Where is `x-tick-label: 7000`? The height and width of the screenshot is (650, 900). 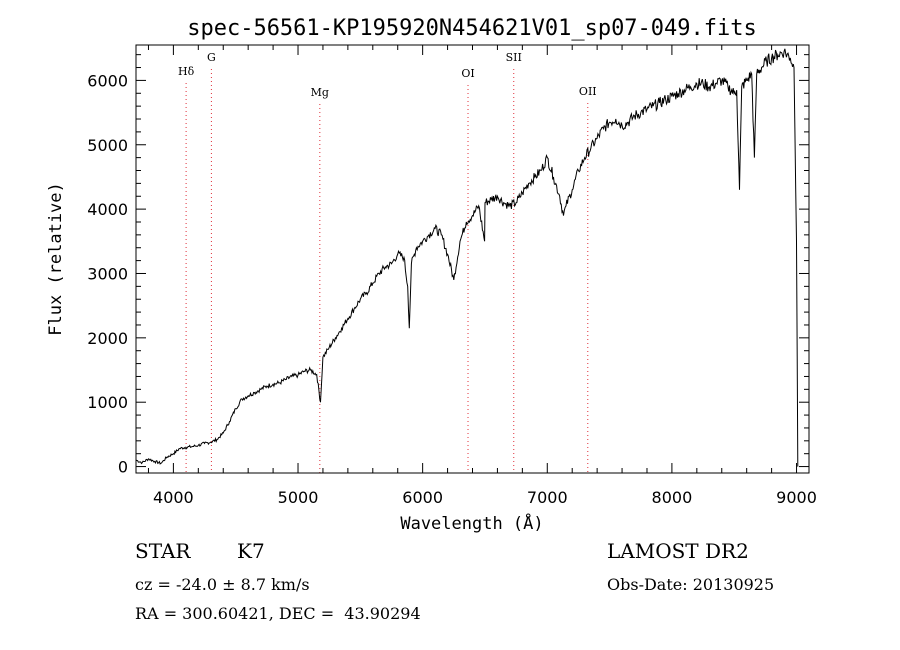
x-tick-label: 7000 is located at coordinates (547, 497).